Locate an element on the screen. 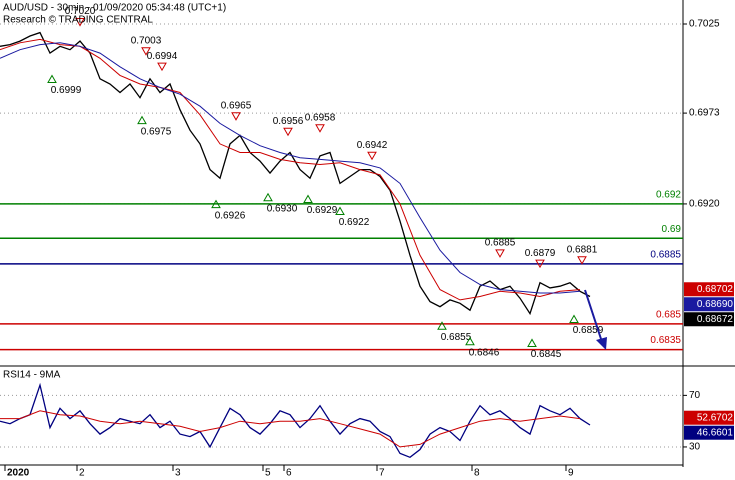  pivot-label: 0.6930 is located at coordinates (282, 208).